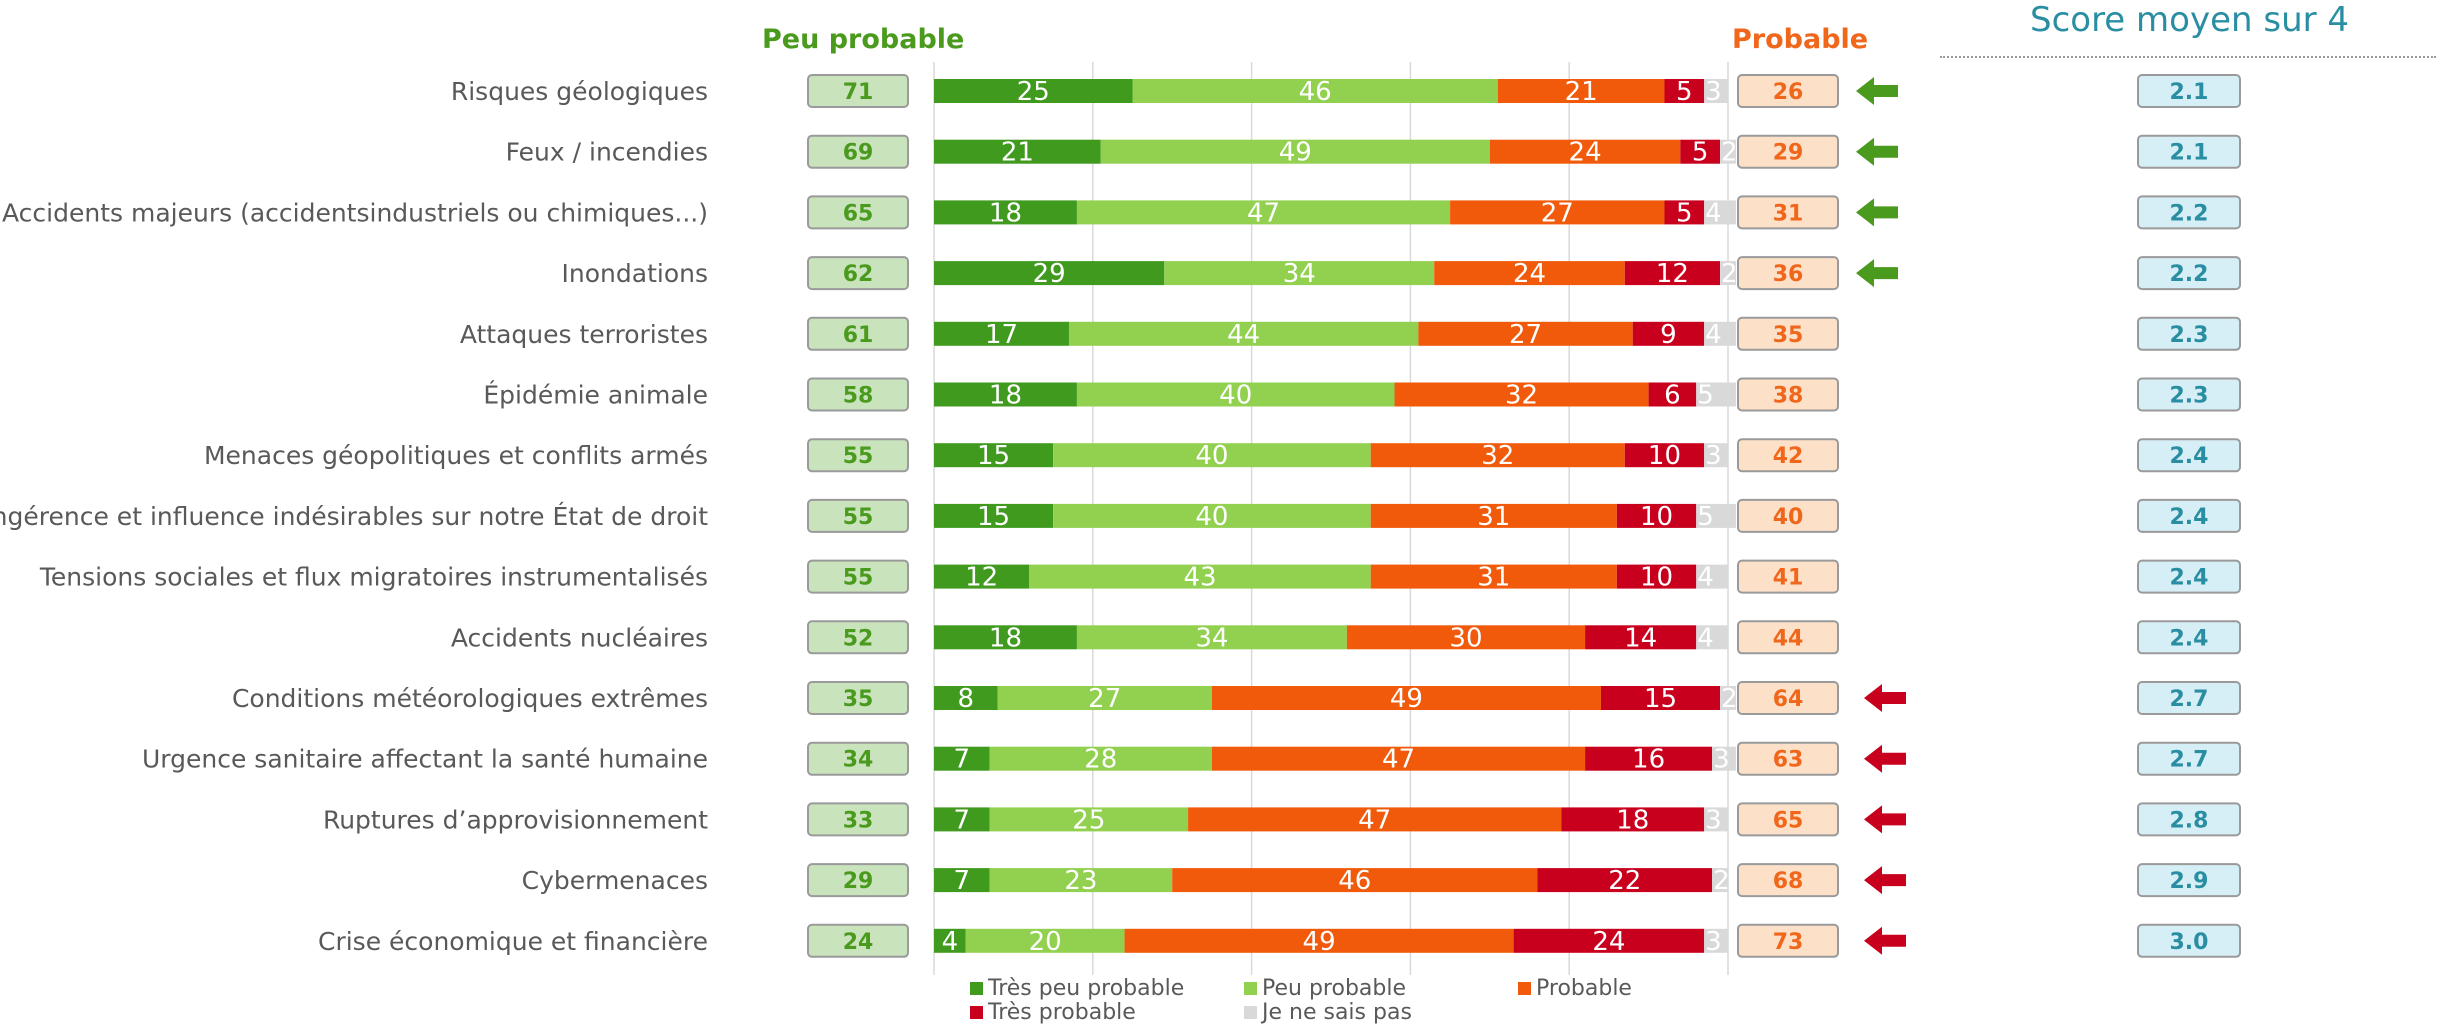  Describe the element at coordinates (1800, 39) in the screenshot. I see `probable-header: Probable` at that location.